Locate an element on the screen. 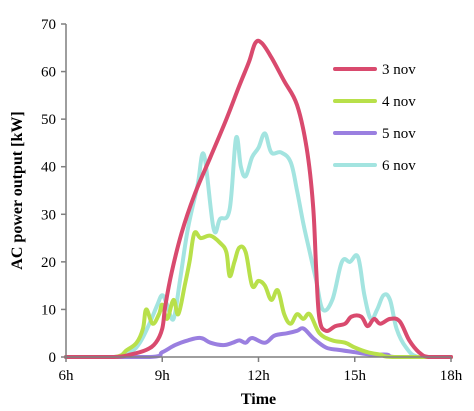  legend-label: 3 nov is located at coordinates (399, 70).